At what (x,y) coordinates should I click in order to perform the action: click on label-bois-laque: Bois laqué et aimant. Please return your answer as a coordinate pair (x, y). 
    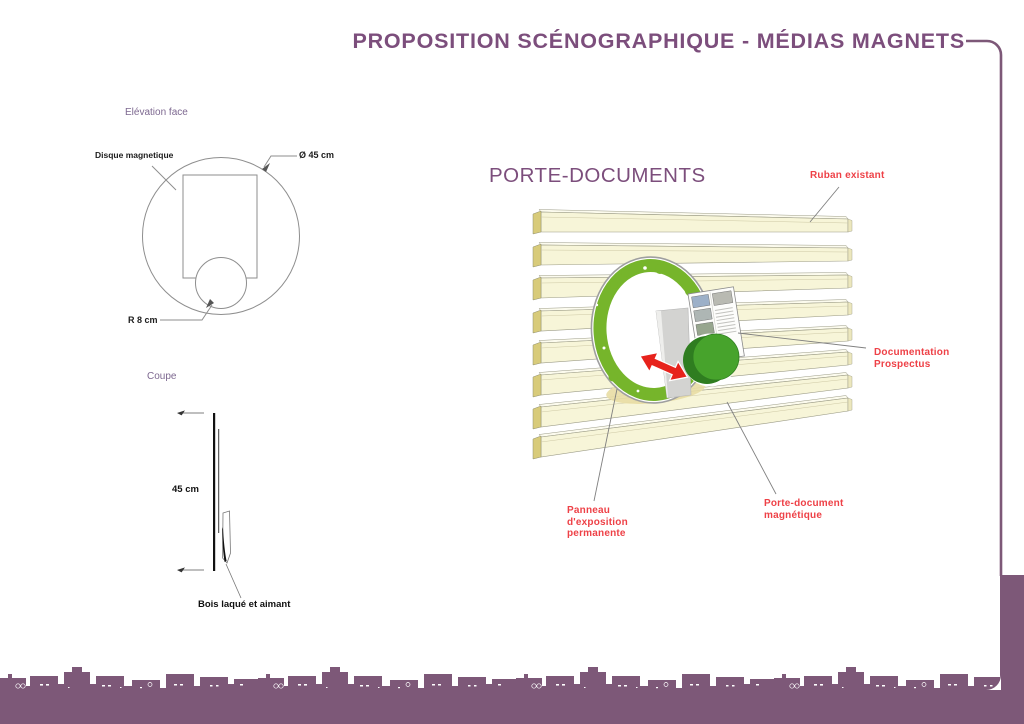
    Looking at the image, I should click on (244, 604).